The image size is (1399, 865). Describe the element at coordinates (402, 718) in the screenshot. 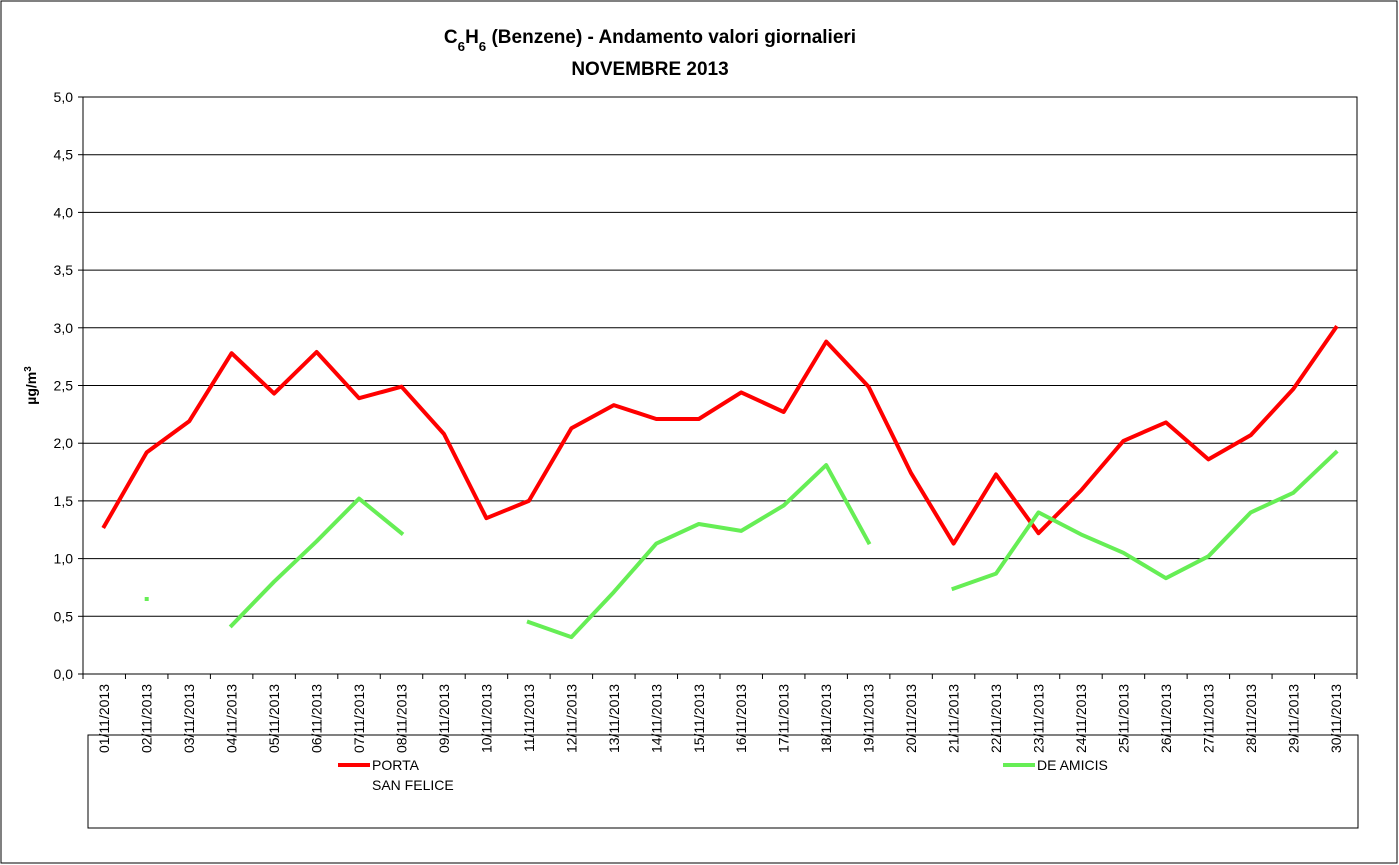

I see `x-tick-label: 08/11/2013` at that location.